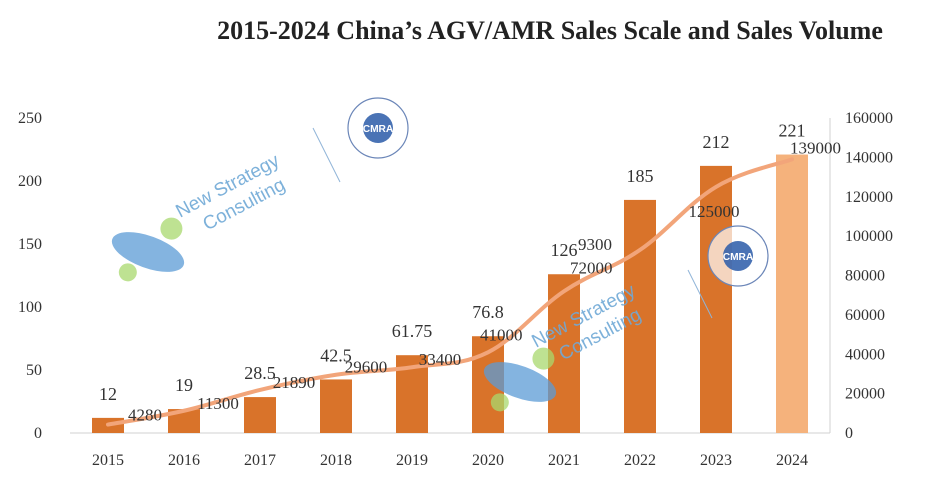 Image resolution: width=937 pixels, height=484 pixels. I want to click on bar-value-label: 185, so click(640, 176).